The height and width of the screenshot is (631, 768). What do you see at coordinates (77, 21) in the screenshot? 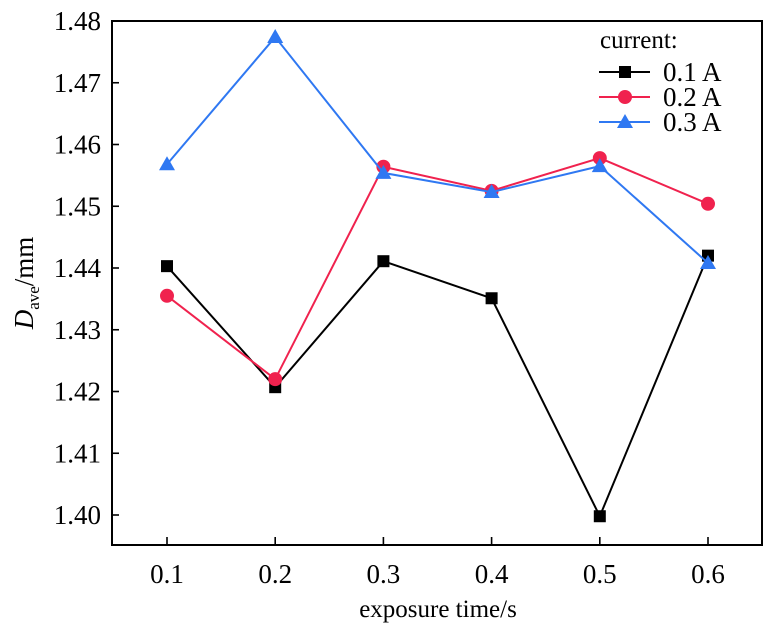
I see `y-tick-label: 1.48` at bounding box center [77, 21].